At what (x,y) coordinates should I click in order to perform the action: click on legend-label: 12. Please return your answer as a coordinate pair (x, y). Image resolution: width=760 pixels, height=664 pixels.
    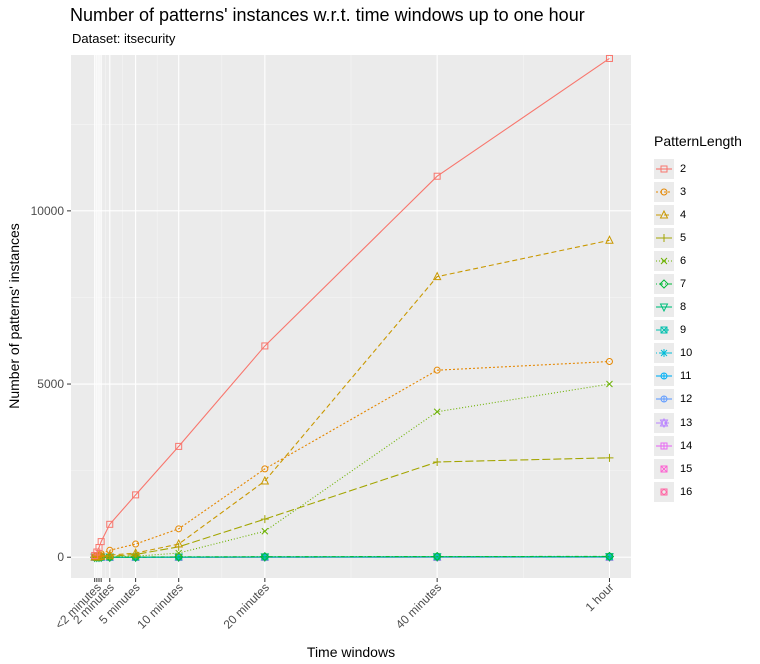
    Looking at the image, I should click on (686, 399).